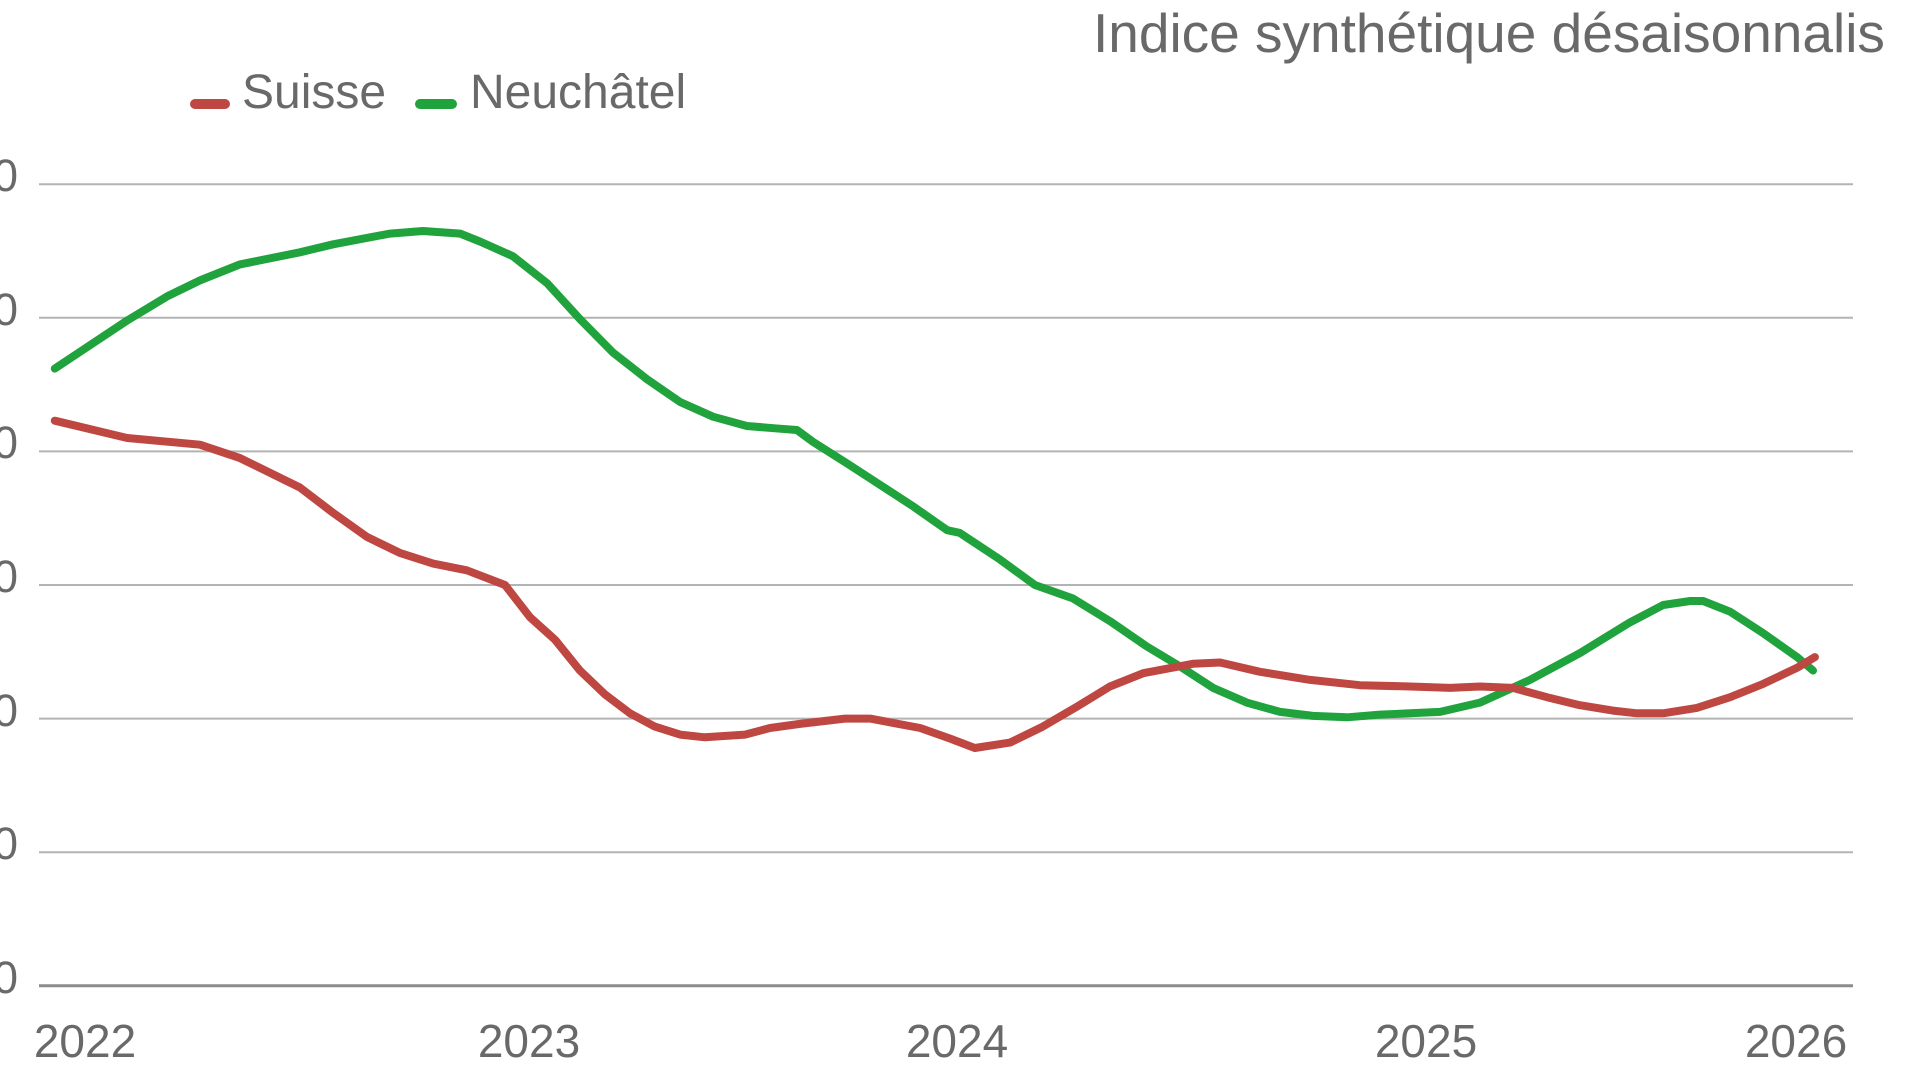 This screenshot has height=1080, width=1920. I want to click on x-tick-label-2023: 2023, so click(529, 1041).